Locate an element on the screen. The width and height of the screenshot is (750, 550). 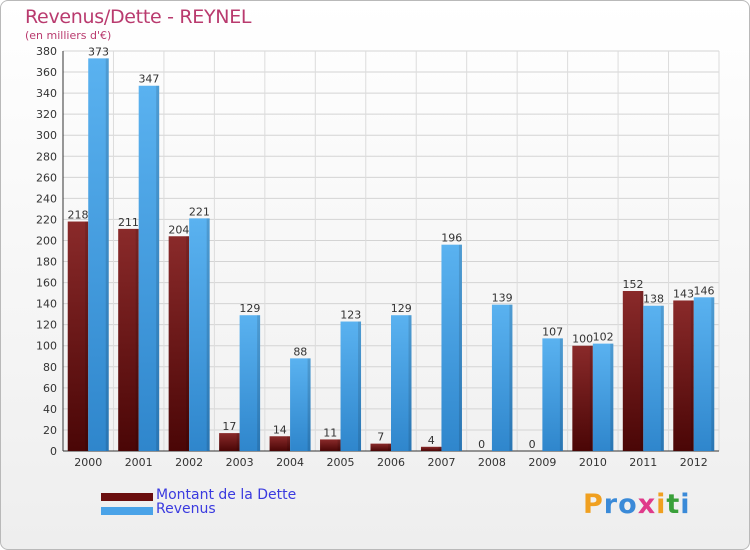
x-tick-label: 2002 is located at coordinates (189, 462).